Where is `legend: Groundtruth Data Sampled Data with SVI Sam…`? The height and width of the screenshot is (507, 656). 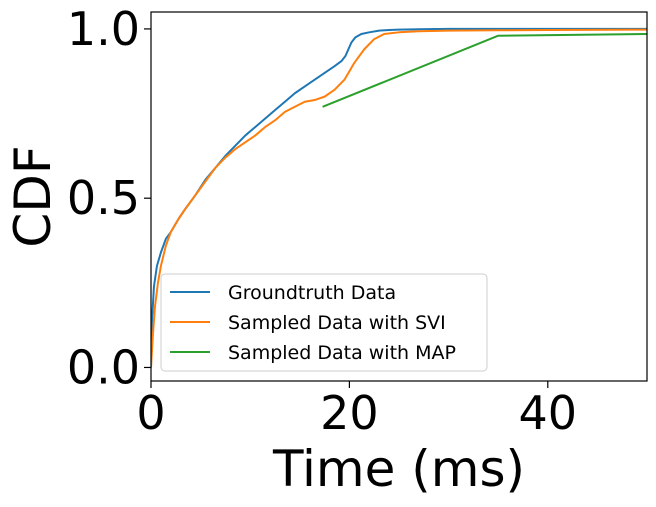 legend: Groundtruth Data Sampled Data with SVI Sam… is located at coordinates (324, 322).